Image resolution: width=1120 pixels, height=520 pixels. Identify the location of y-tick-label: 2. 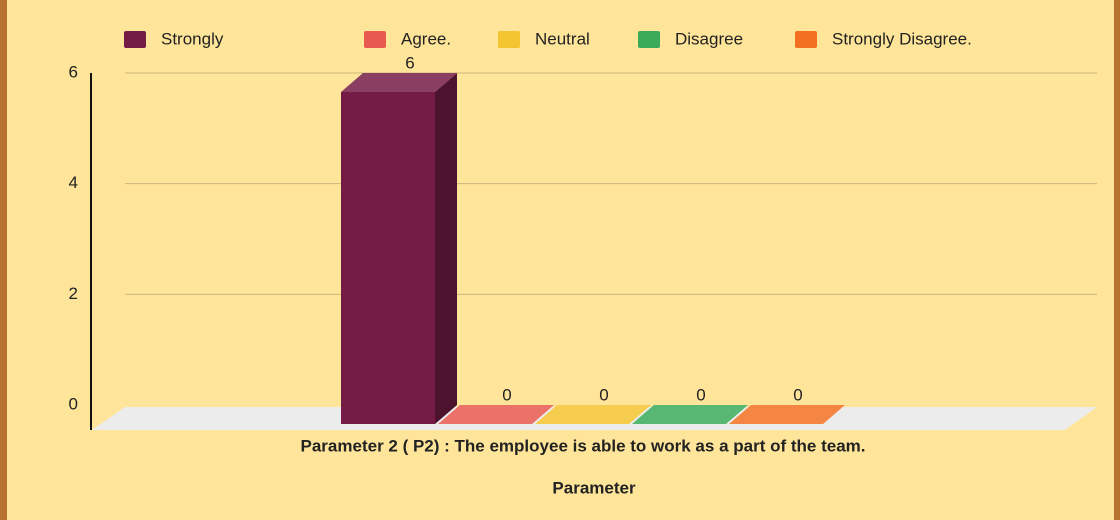
(73, 293).